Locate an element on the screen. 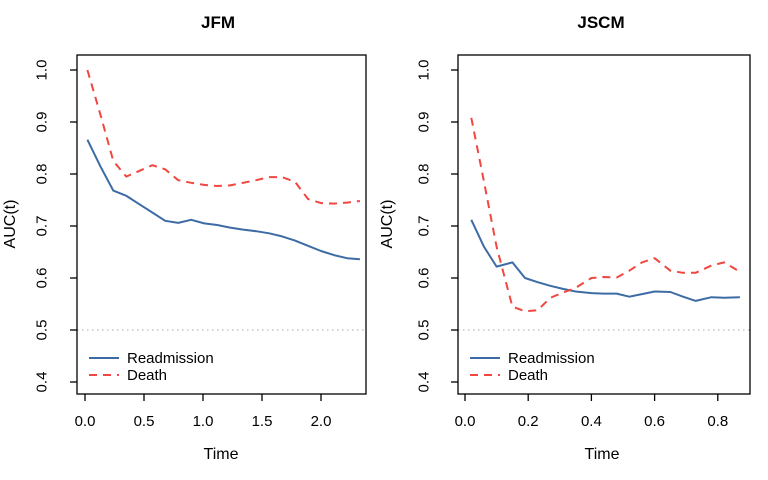 The image size is (768, 480). jfm-x-axis: 0.0 0.5 1.0 1.5 2.0 is located at coordinates (203, 412).